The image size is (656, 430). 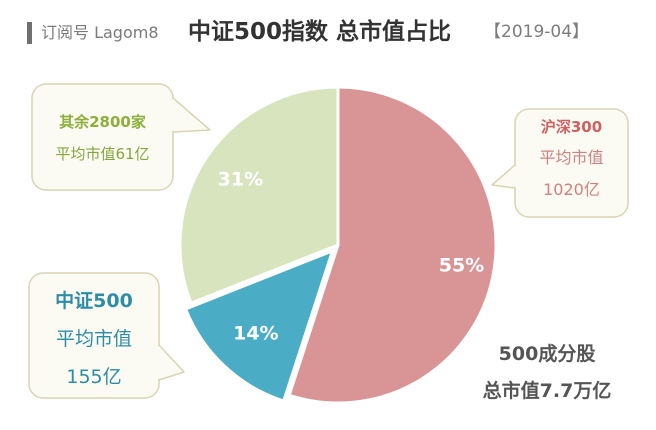 I want to click on callout-text: 155亿, so click(x=93, y=377).